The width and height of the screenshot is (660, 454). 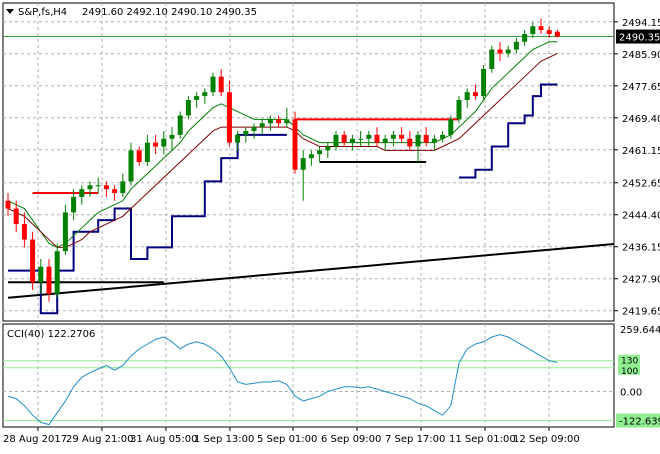 I want to click on cci-level-badge, so click(x=629, y=360).